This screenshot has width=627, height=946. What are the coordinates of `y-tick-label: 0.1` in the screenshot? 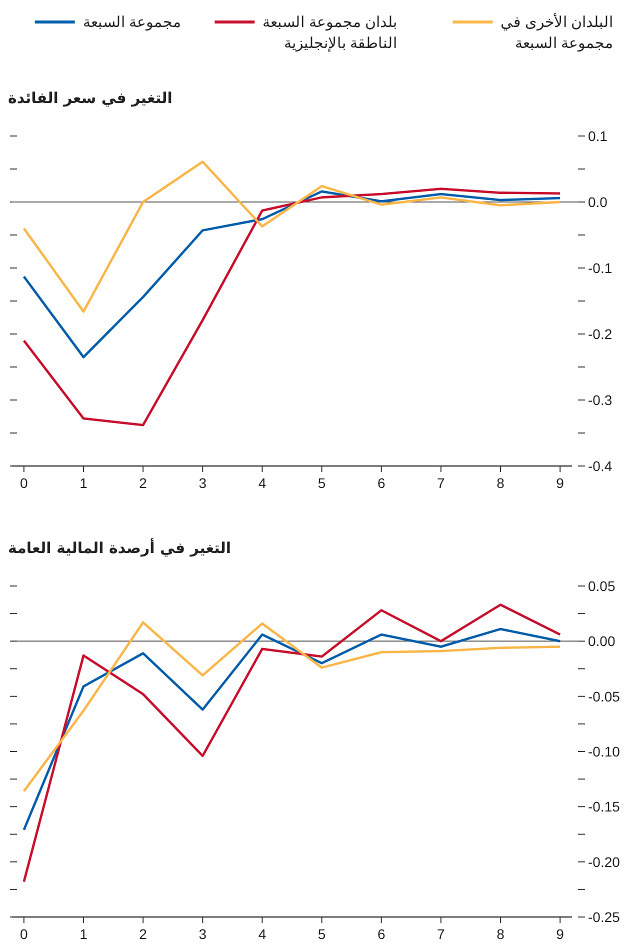 It's located at (598, 136).